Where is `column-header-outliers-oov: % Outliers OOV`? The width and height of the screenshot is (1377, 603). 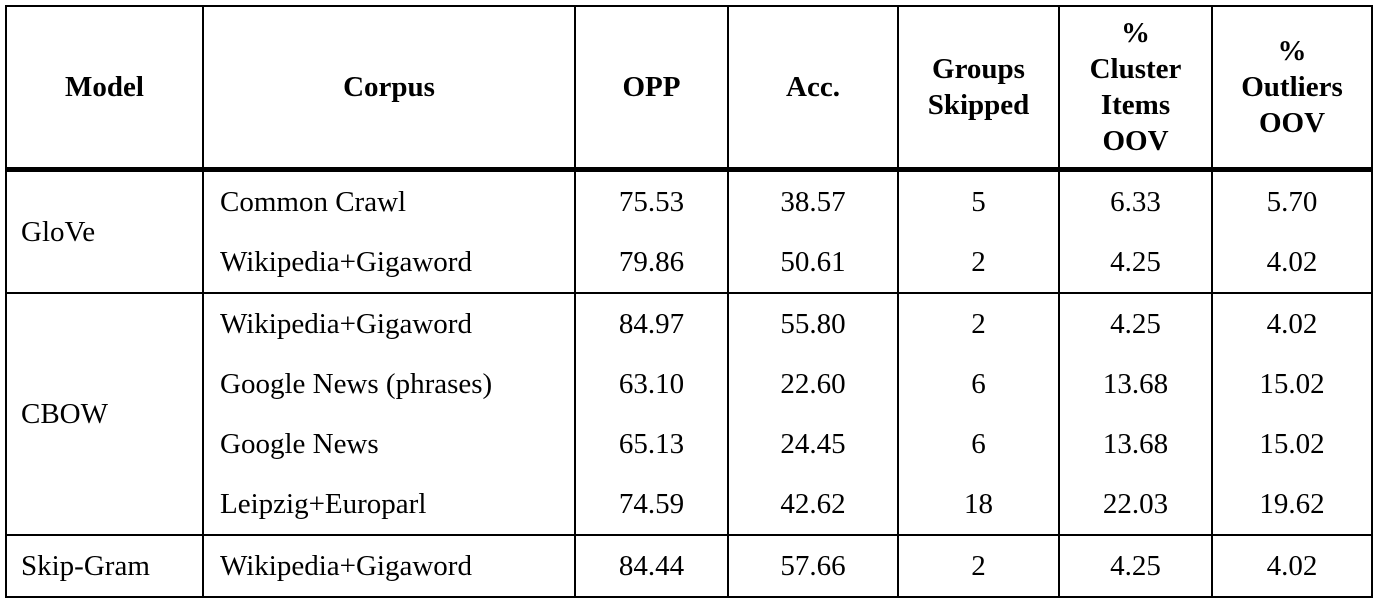
column-header-outliers-oov: % Outliers OOV is located at coordinates (1292, 89).